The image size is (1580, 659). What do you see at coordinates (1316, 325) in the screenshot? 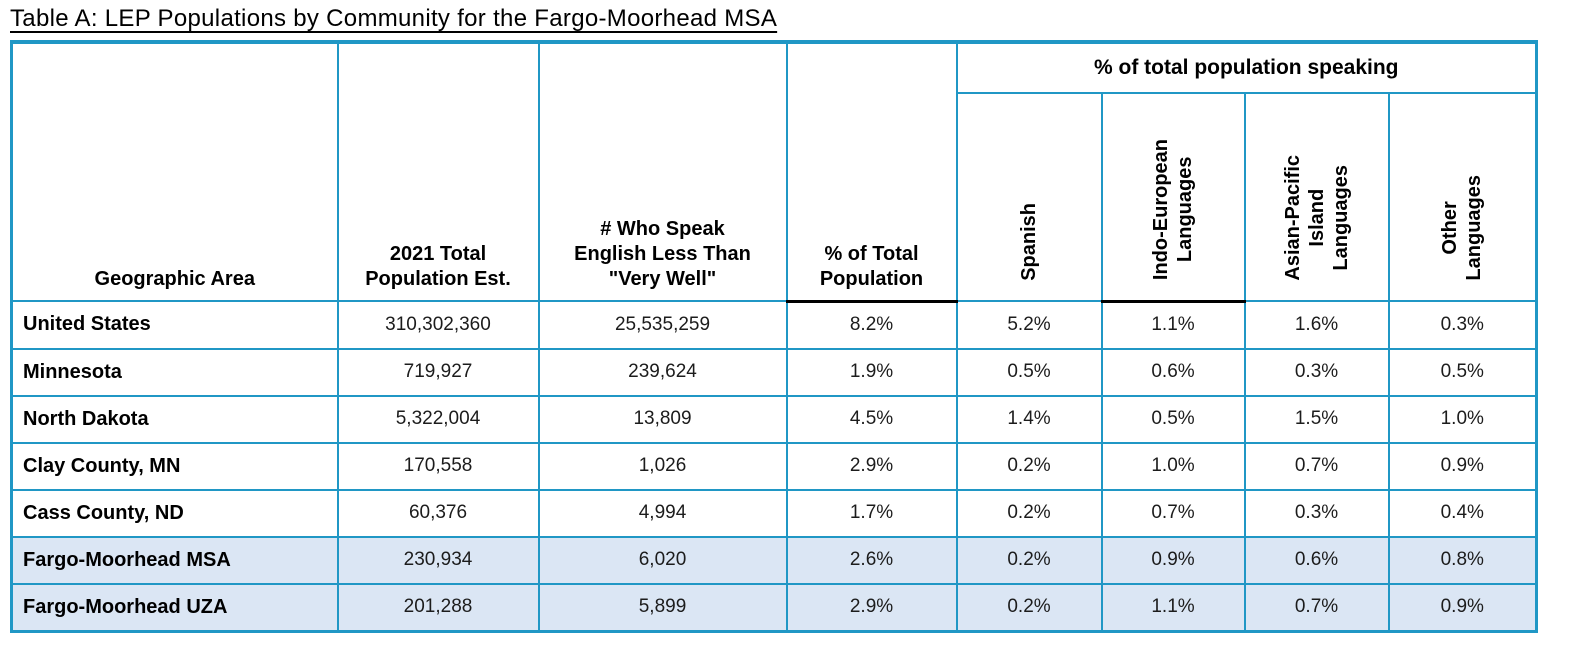
I see `asian-pacific-pct-value: 1.6%` at bounding box center [1316, 325].